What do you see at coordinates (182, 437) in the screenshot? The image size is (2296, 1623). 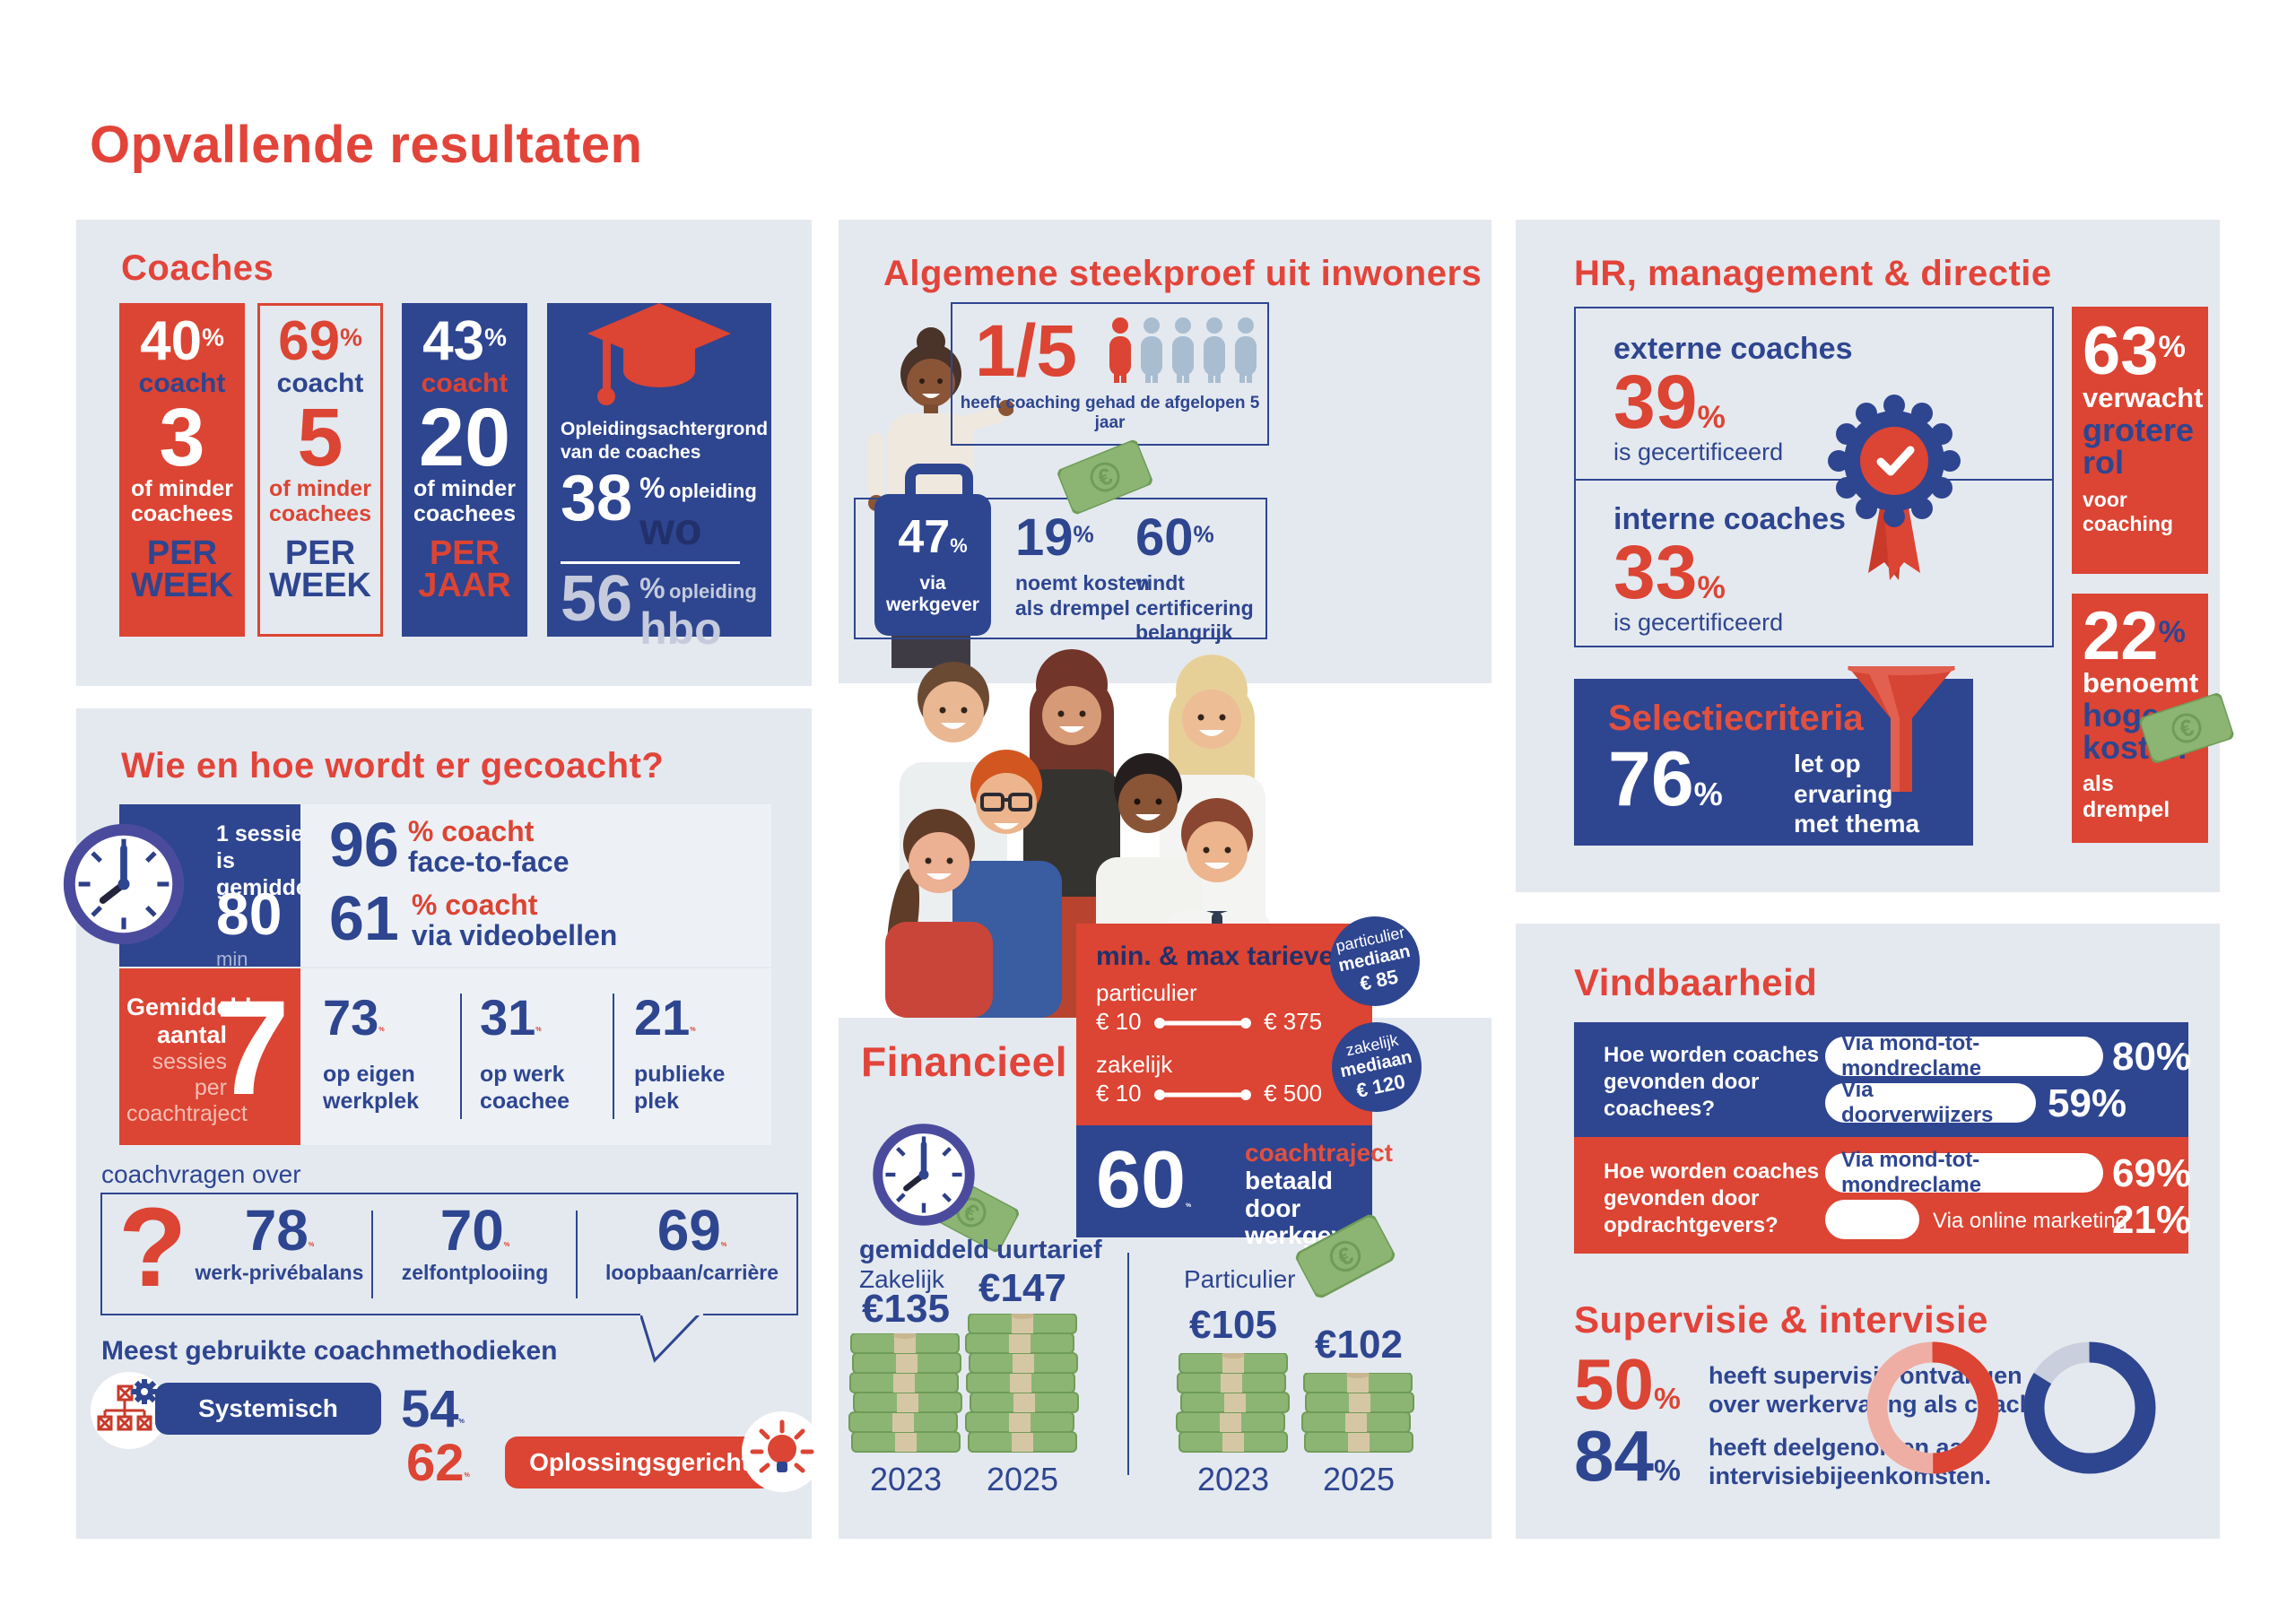 I see `stat-count: 3` at bounding box center [182, 437].